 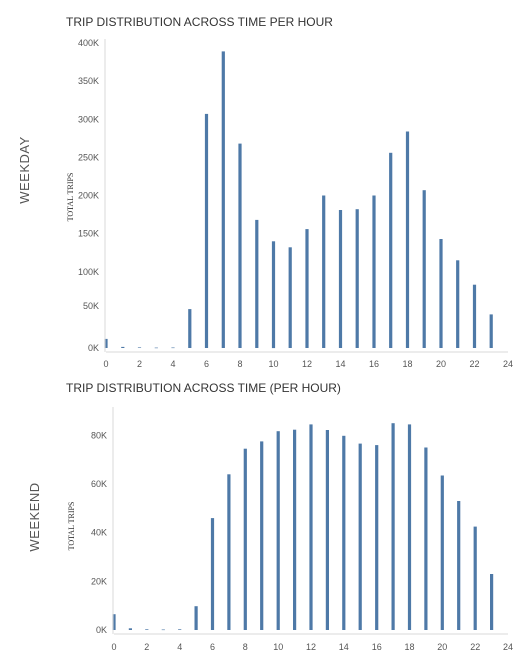 What do you see at coordinates (70, 197) in the screenshot?
I see `weekday-y-axis-label: TOTAL TRIPS` at bounding box center [70, 197].